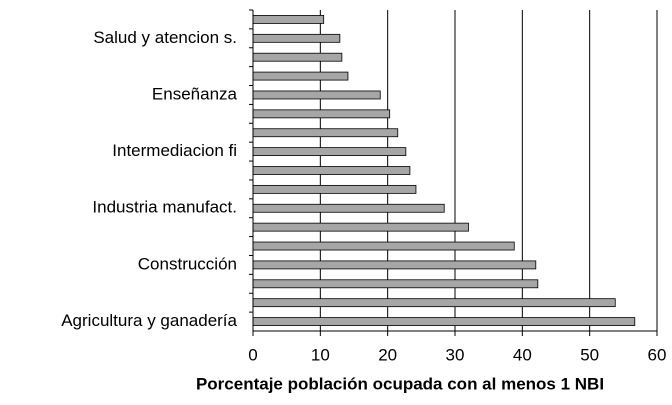  I want to click on y-tick-label: Agricultura y ganadería, so click(149, 320).